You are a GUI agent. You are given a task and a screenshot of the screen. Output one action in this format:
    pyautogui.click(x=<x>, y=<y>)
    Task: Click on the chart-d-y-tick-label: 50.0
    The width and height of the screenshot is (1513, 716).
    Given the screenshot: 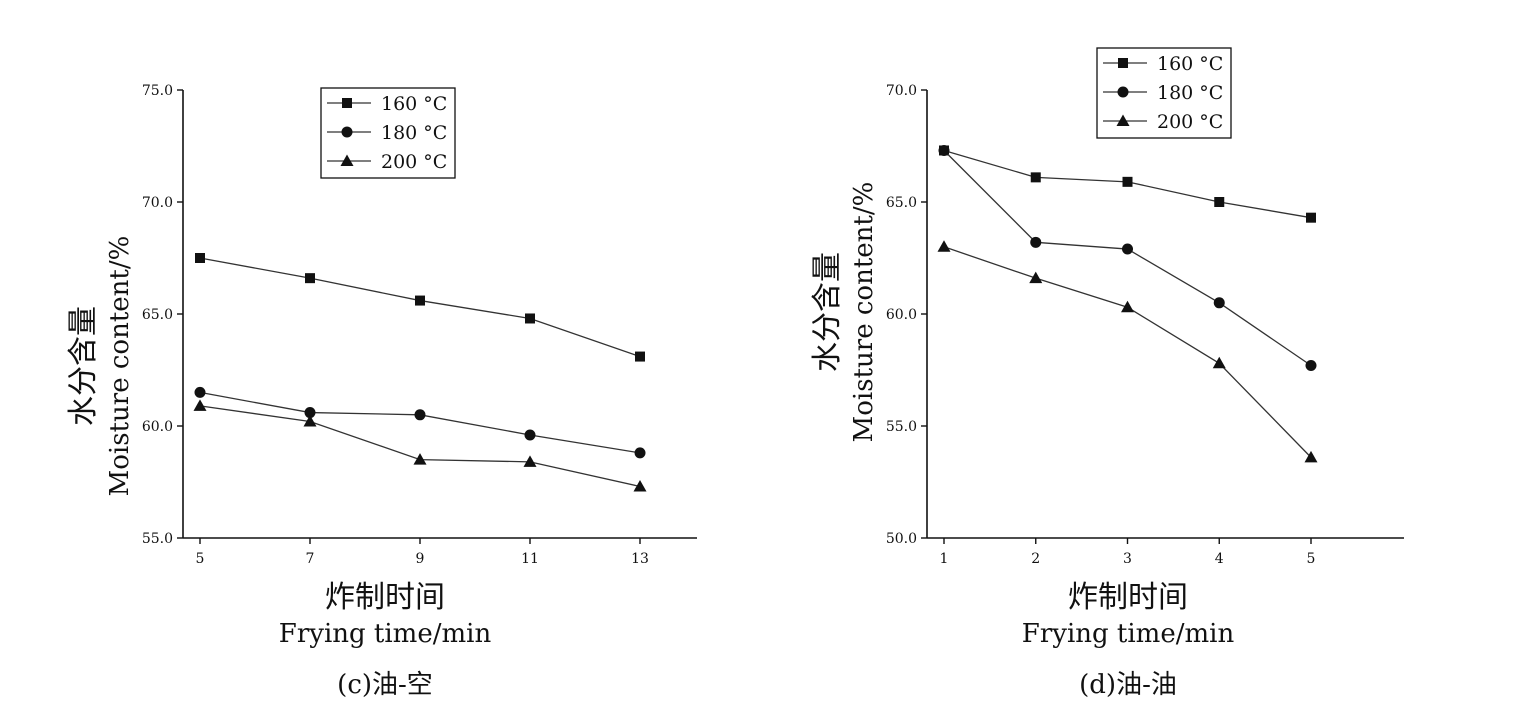 What is the action you would take?
    pyautogui.click(x=901, y=539)
    